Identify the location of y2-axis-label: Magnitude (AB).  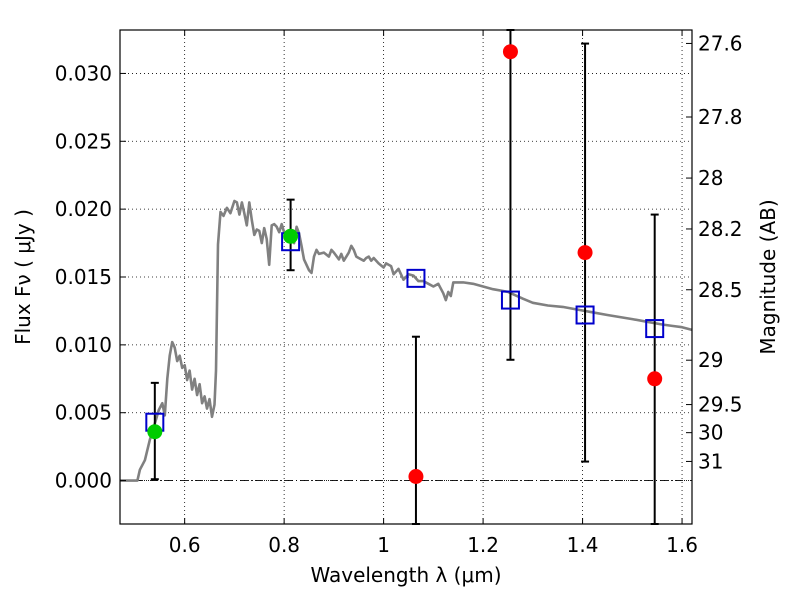
(768, 276).